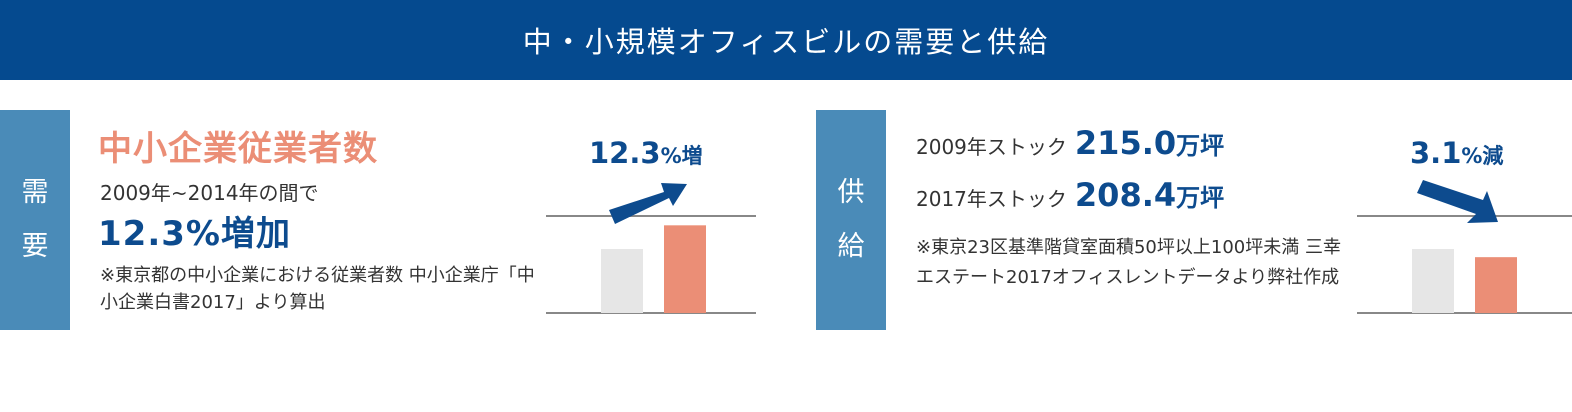 Image resolution: width=1572 pixels, height=412 pixels. Describe the element at coordinates (209, 193) in the screenshot. I see `demand-period-text: 2009年~2014年の間で` at that location.